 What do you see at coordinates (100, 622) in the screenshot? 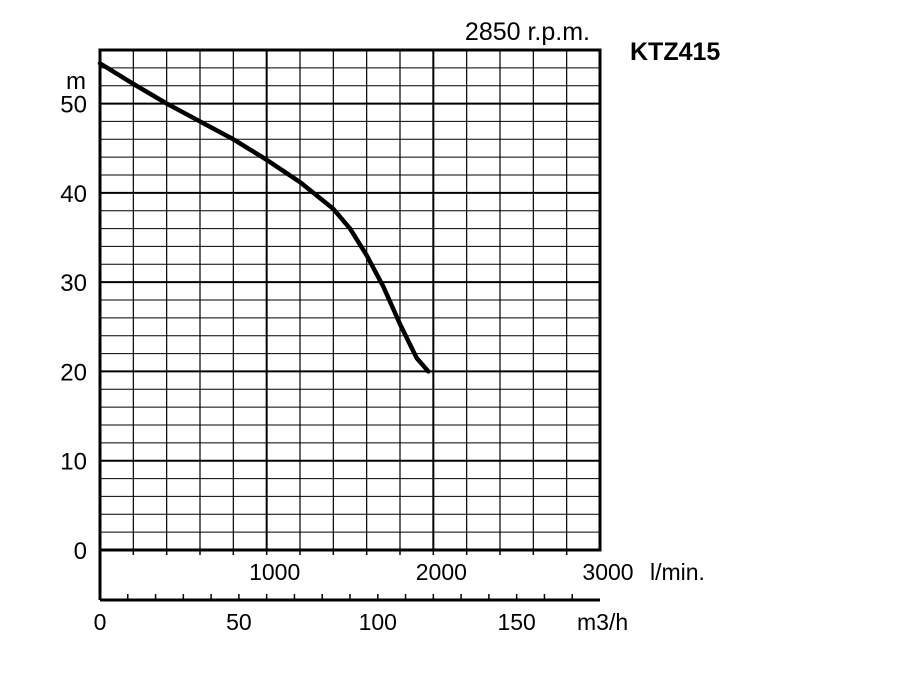
I see `x-tick-label-m3h: 0` at bounding box center [100, 622].